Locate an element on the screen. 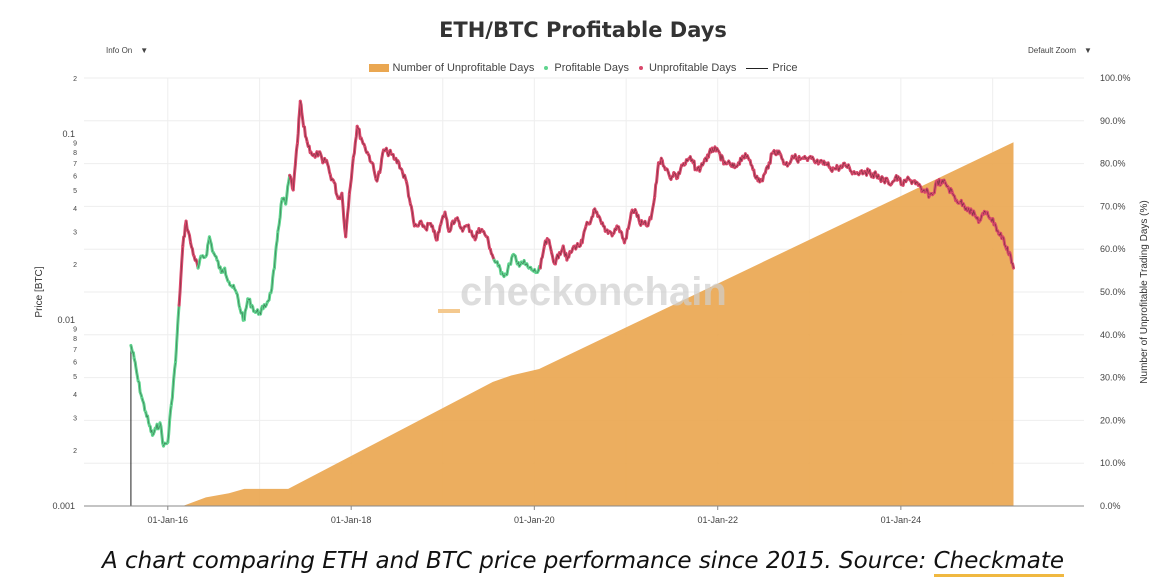 The height and width of the screenshot is (580, 1166). legend-item-price: Price is located at coordinates (771, 68).